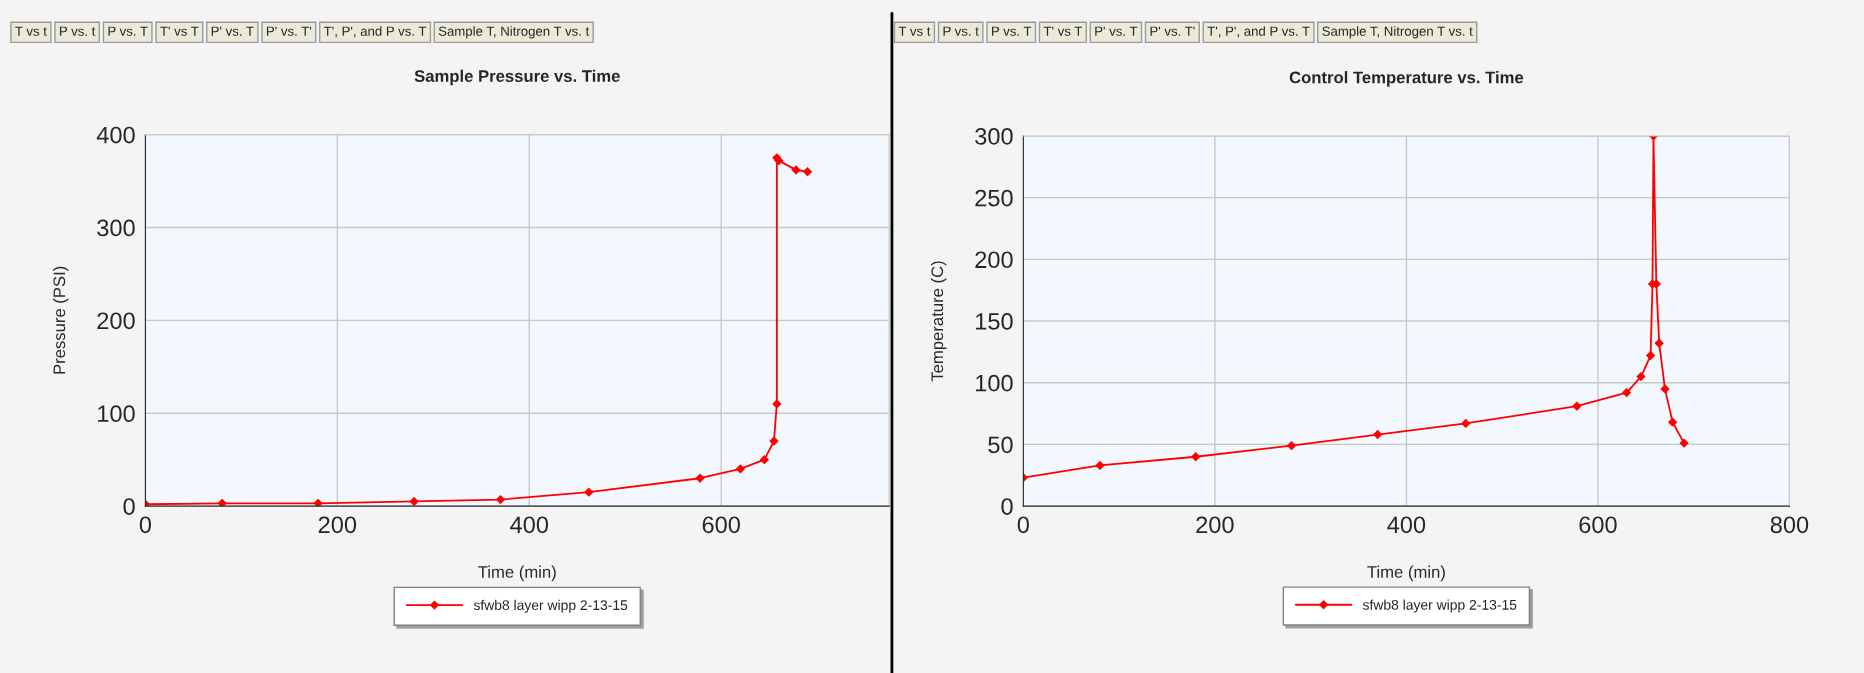 The width and height of the screenshot is (1864, 673). Describe the element at coordinates (1789, 525) in the screenshot. I see `x-tick-label: 800` at that location.